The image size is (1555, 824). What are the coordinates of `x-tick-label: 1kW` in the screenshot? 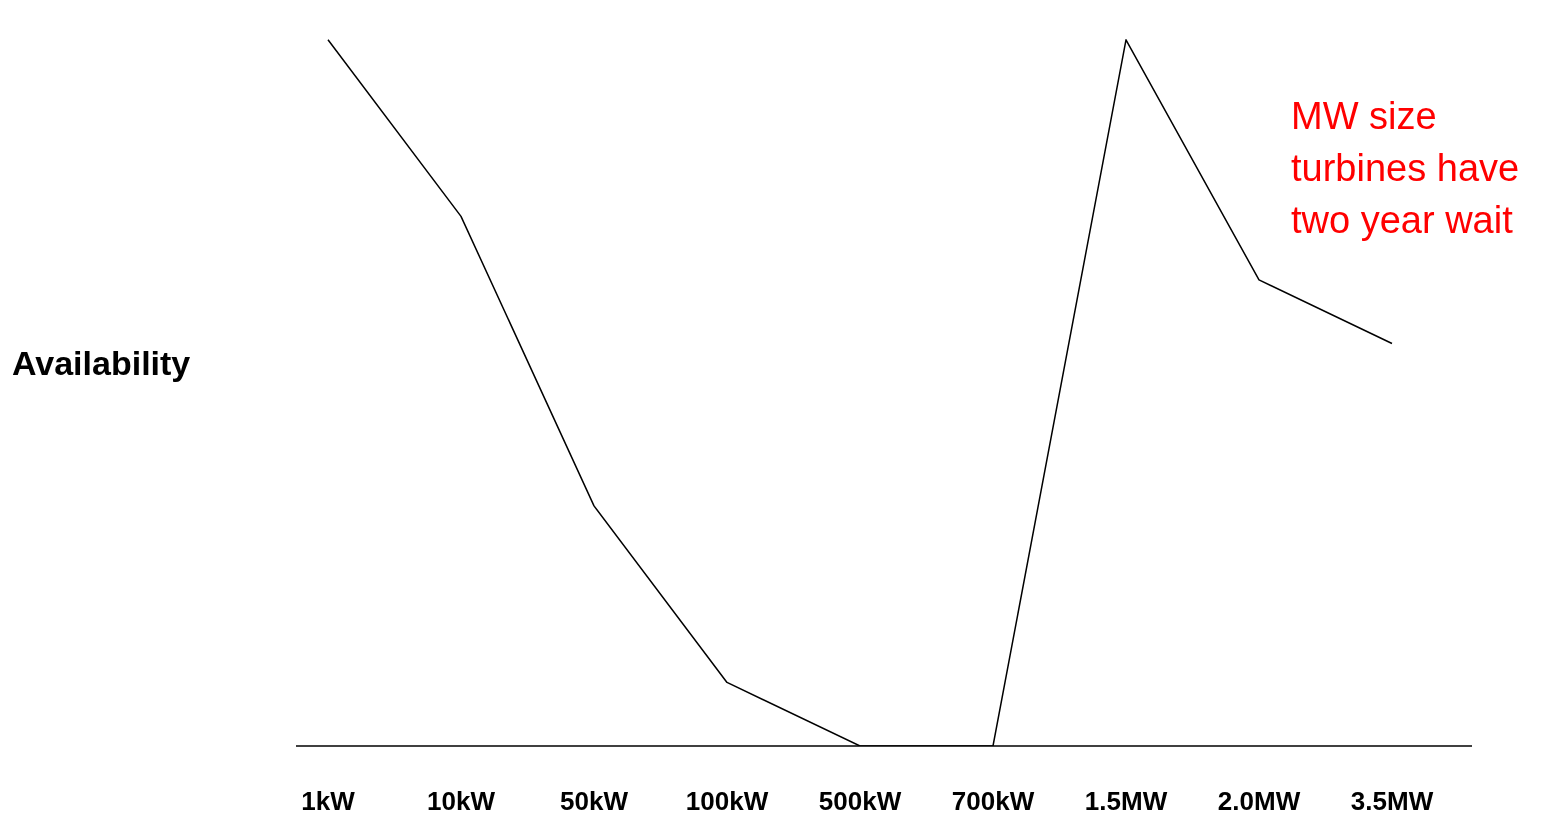 It's located at (328, 801).